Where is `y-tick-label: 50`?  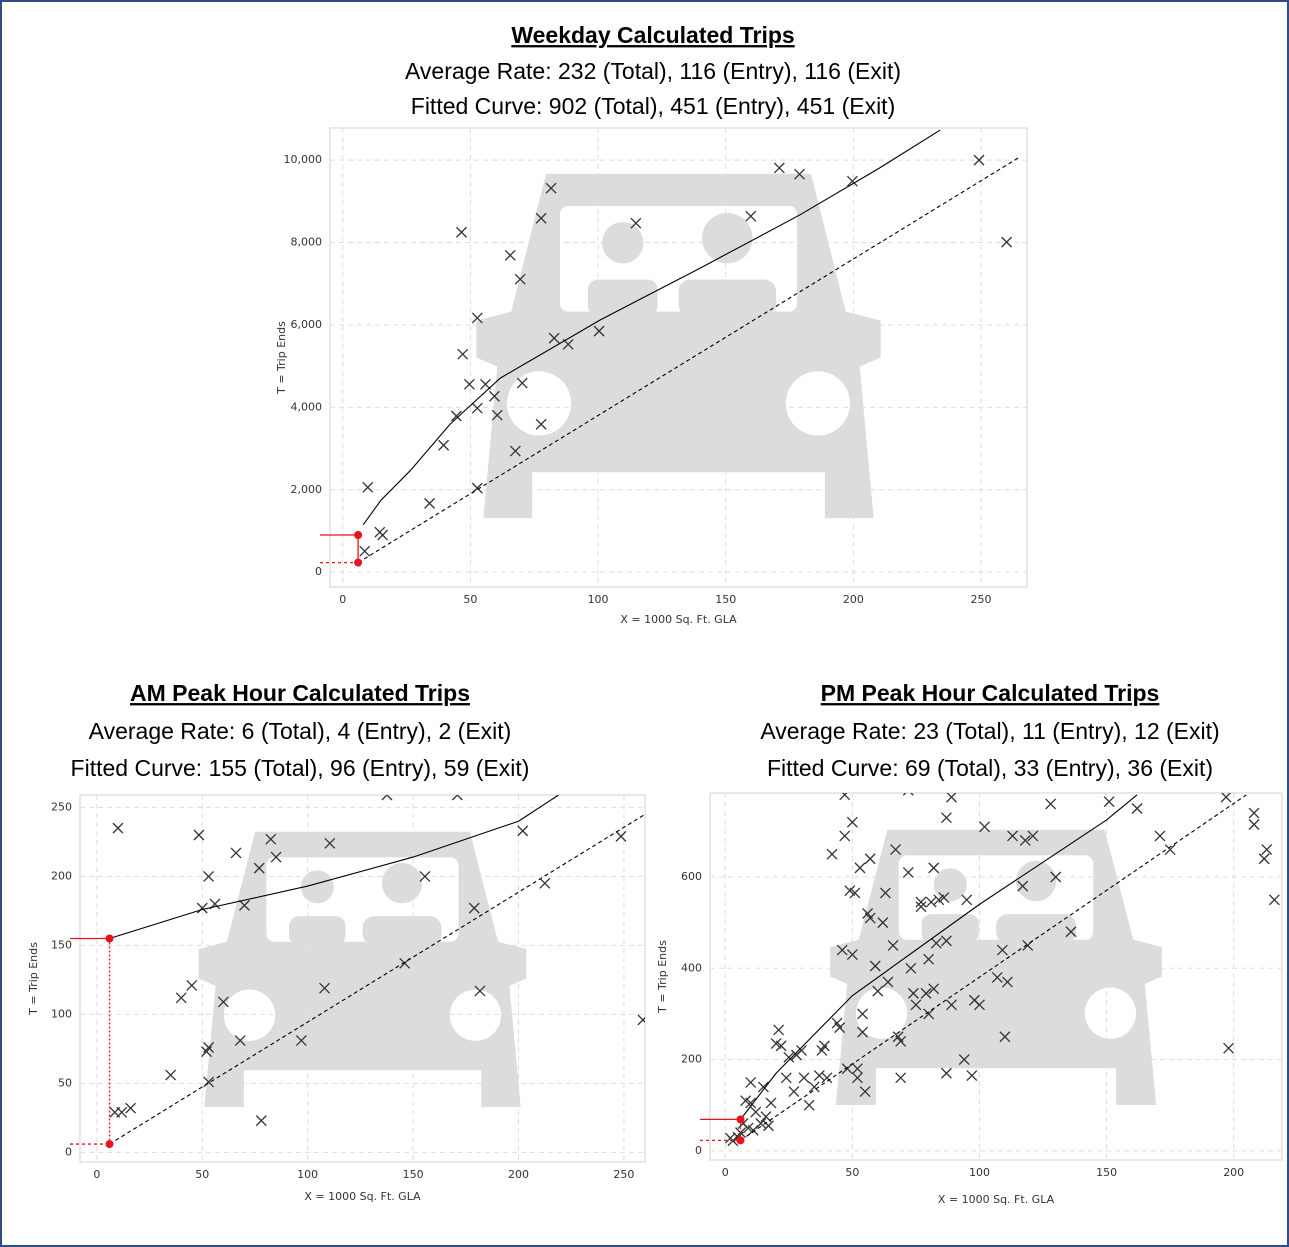 y-tick-label: 50 is located at coordinates (65, 1082).